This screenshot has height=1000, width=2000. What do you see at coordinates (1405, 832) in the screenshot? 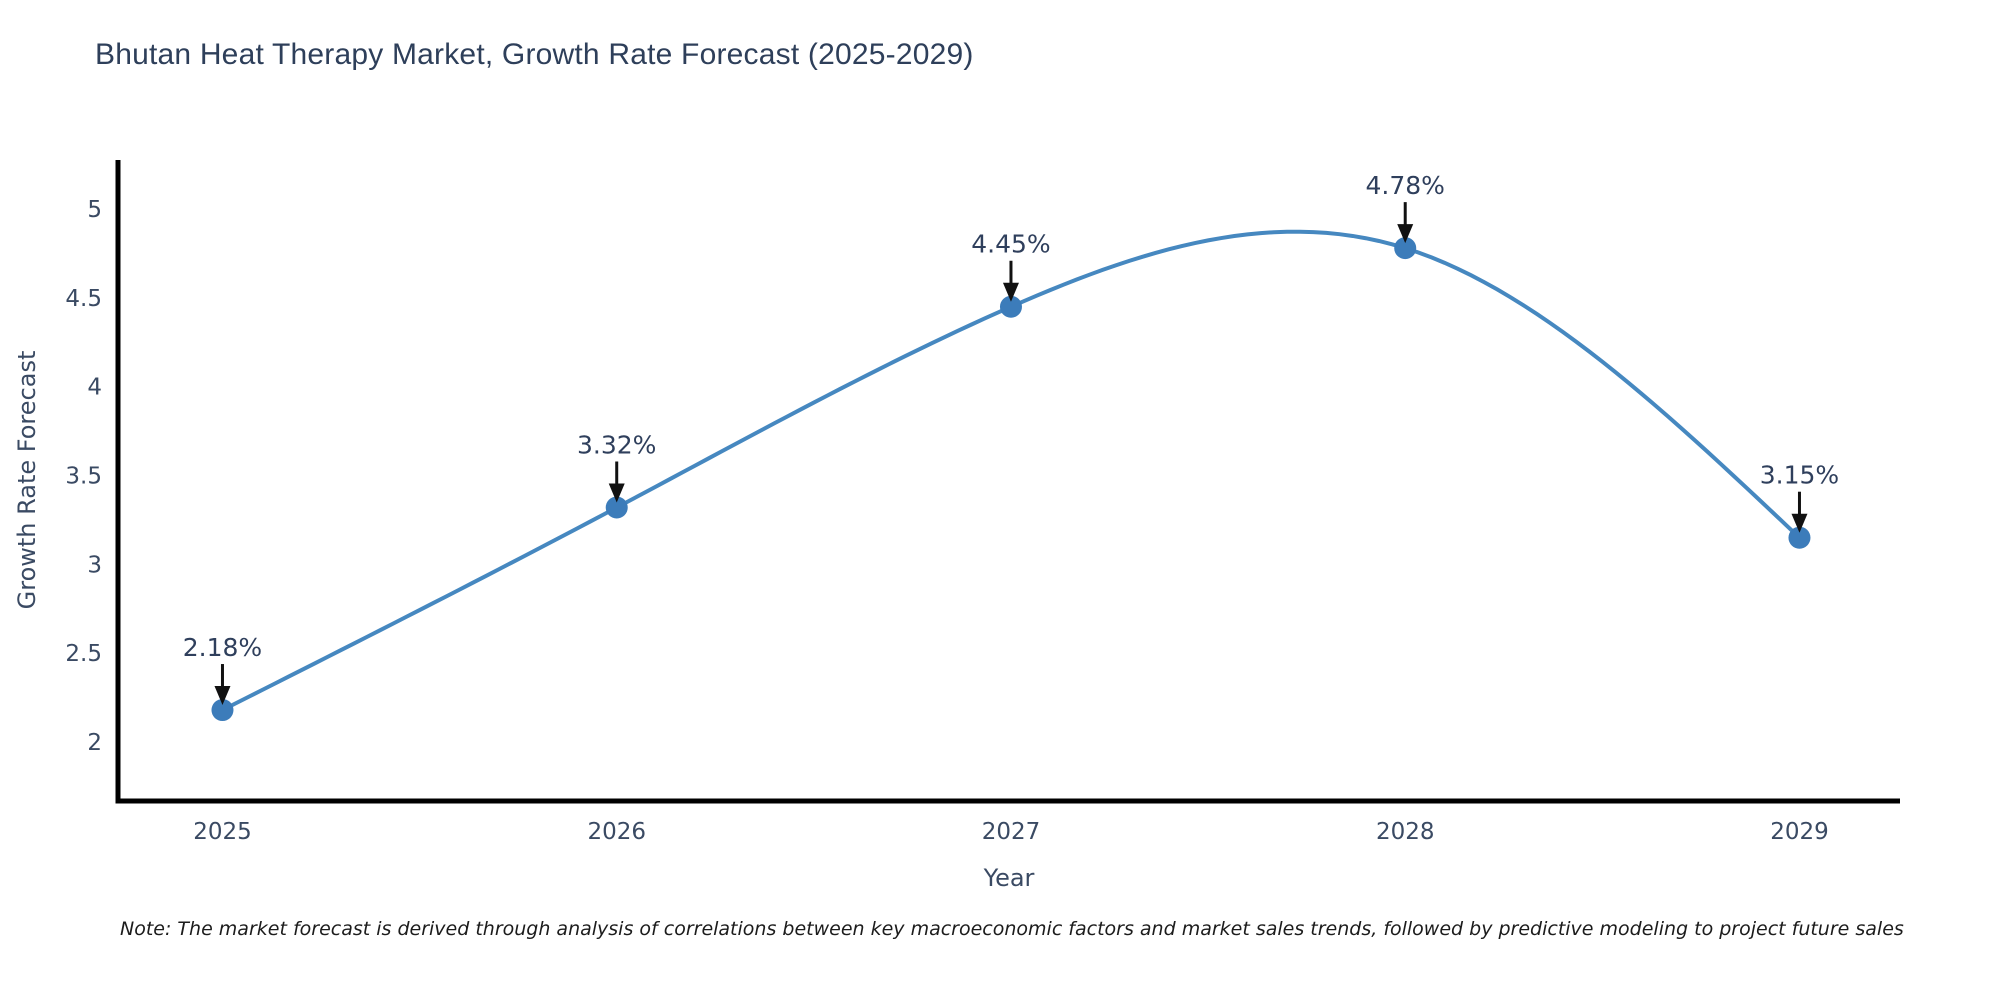
I see `x-tick-label: 2028` at bounding box center [1405, 832].